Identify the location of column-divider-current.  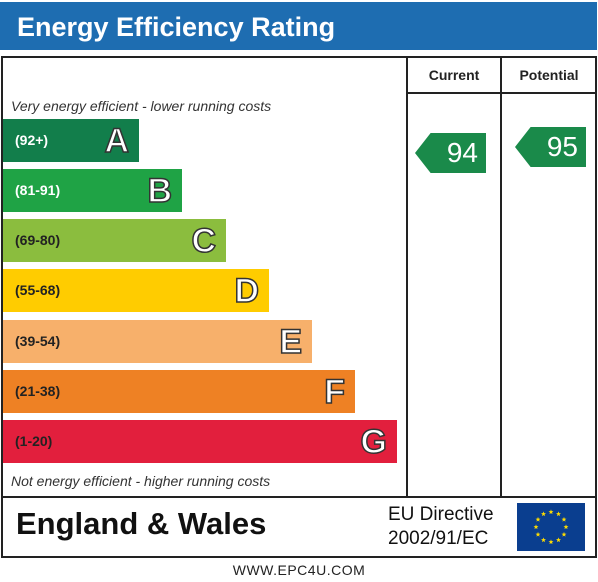
(407, 277).